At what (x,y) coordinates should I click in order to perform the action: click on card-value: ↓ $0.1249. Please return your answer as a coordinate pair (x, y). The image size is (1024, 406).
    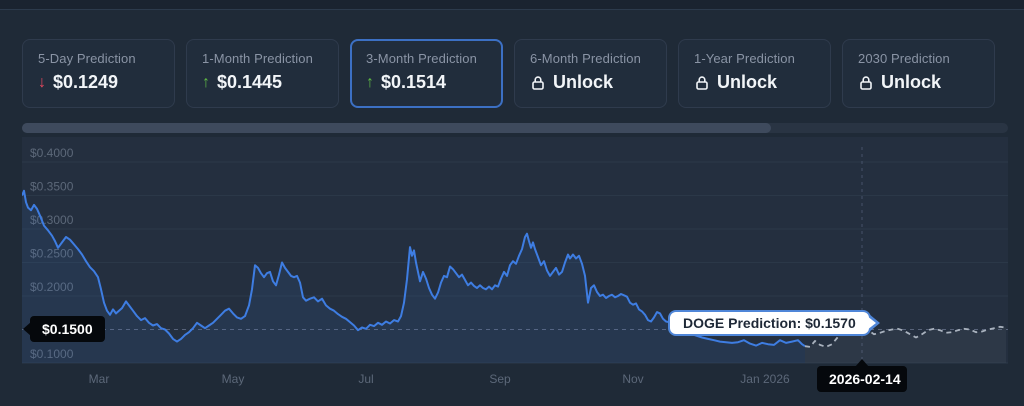
    Looking at the image, I should click on (98, 82).